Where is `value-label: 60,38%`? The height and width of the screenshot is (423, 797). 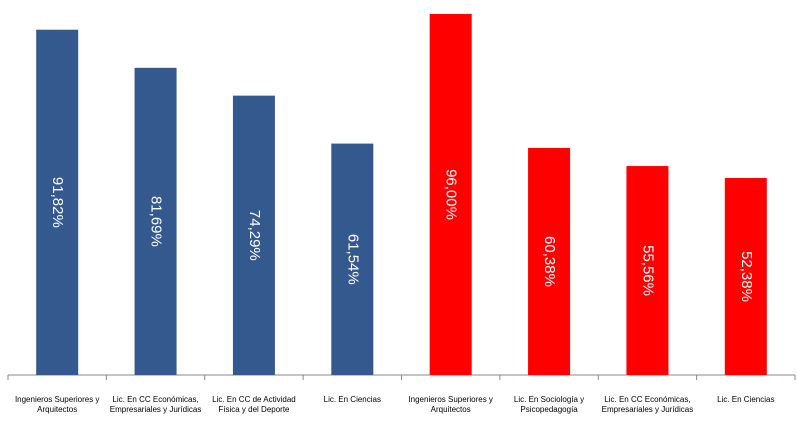
value-label: 60,38% is located at coordinates (549, 261).